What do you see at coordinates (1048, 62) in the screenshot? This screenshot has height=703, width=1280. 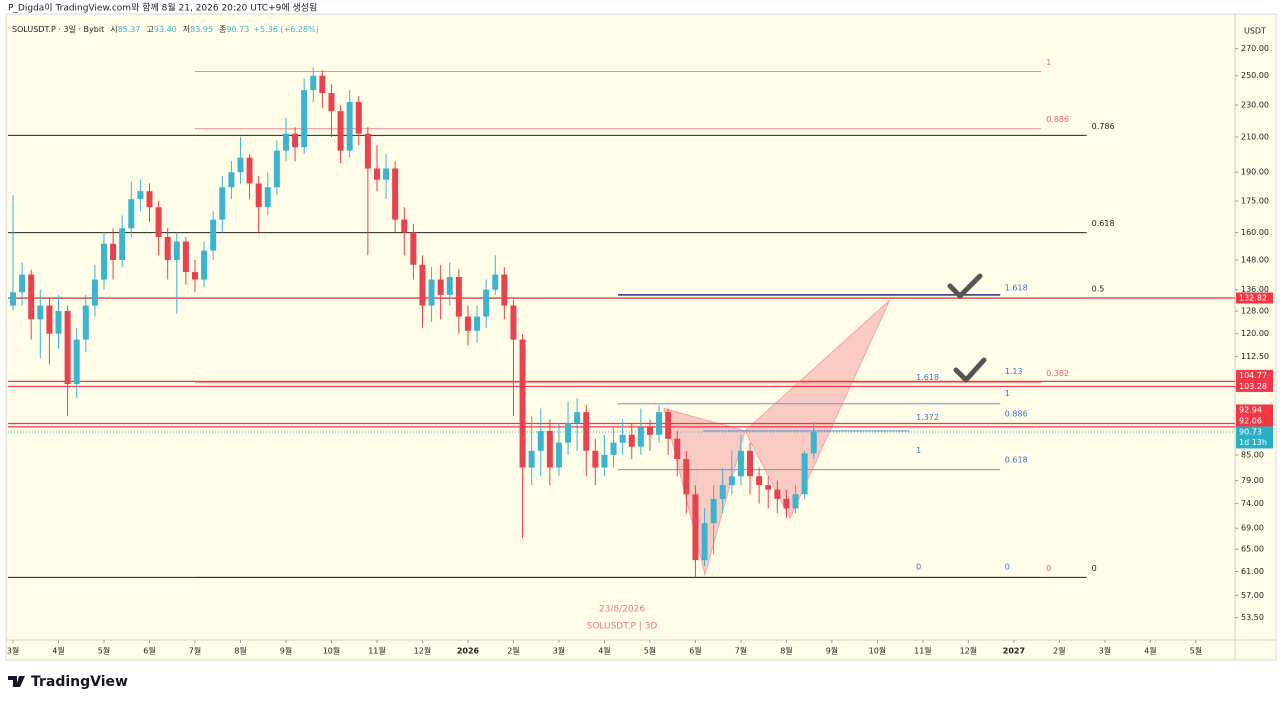 I see `fib-label: 1` at bounding box center [1048, 62].